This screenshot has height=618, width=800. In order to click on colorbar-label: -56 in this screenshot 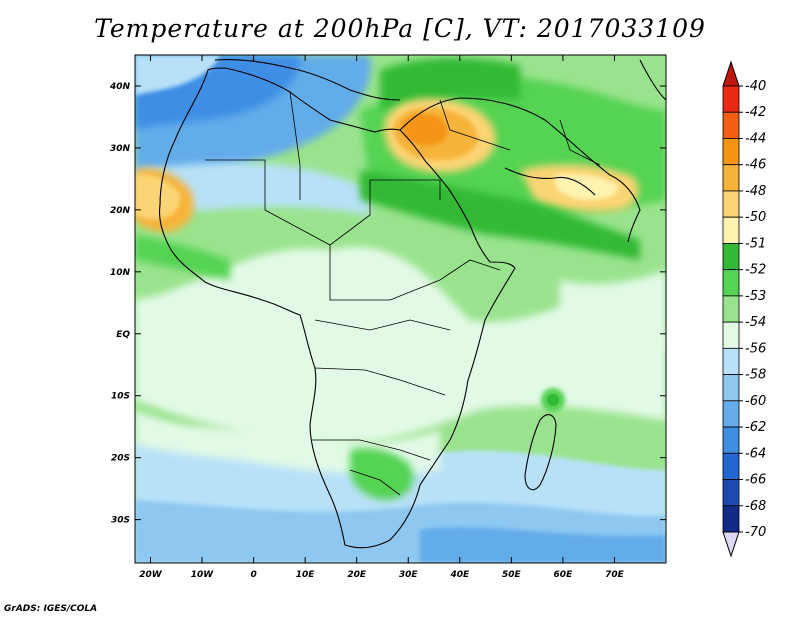, I will do `click(755, 348)`.